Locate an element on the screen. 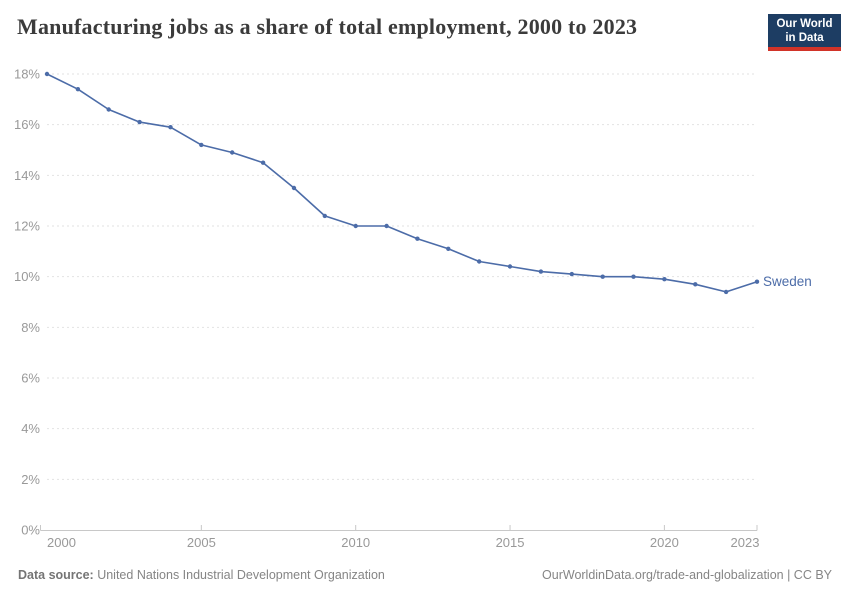  y-tick-label: 6% is located at coordinates (30, 378).